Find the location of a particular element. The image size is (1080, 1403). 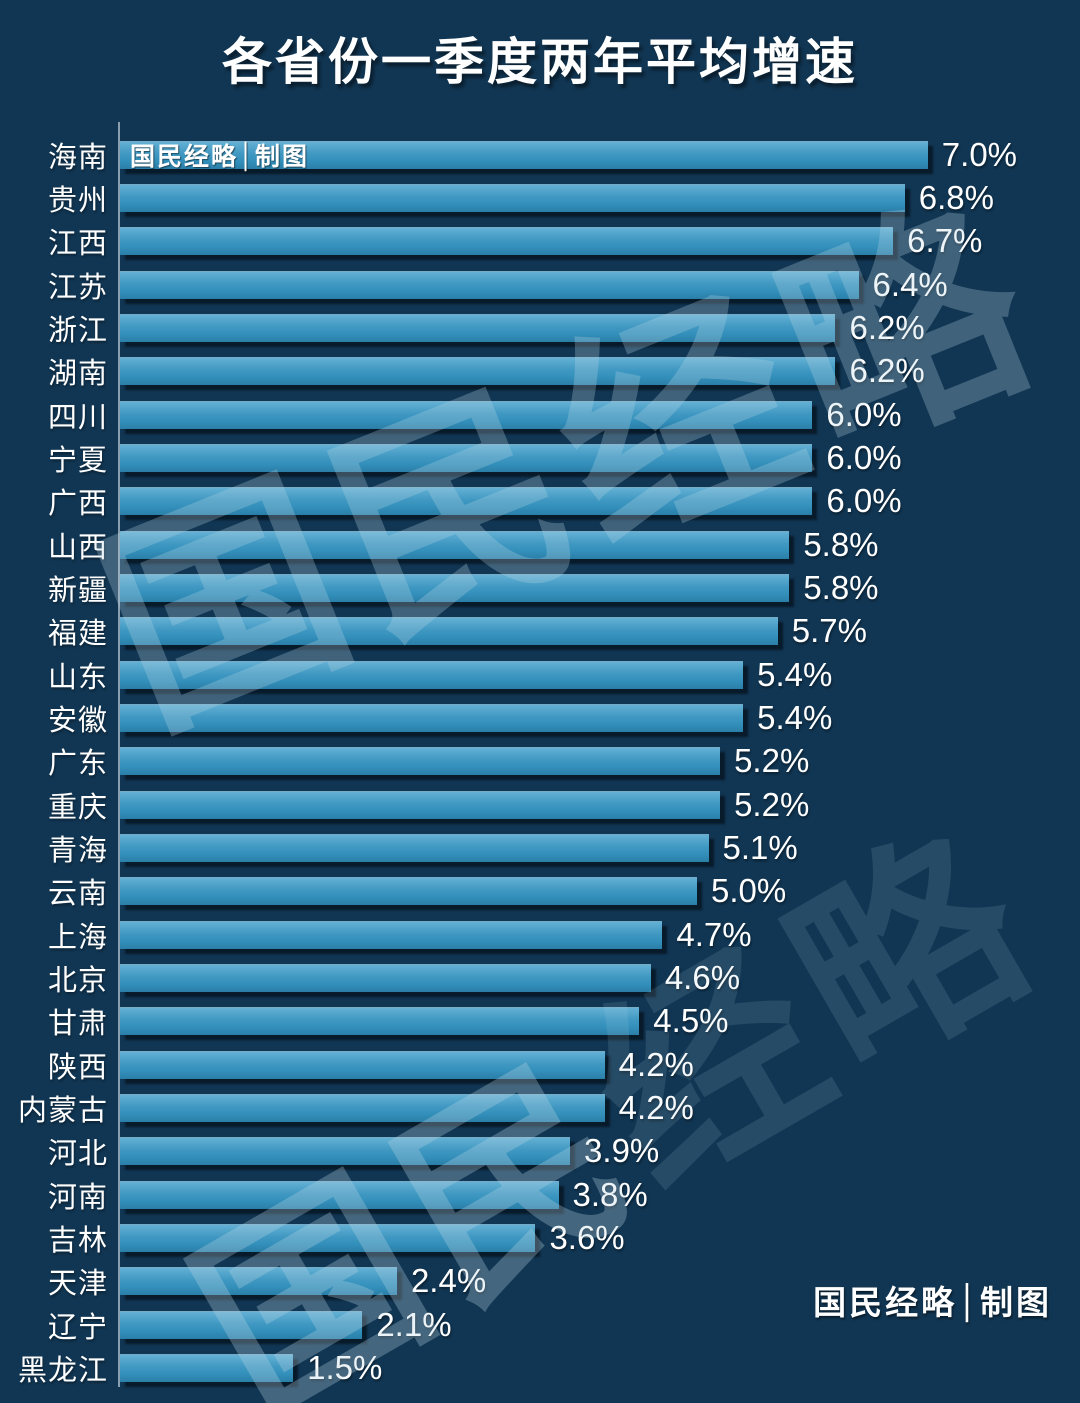

bar-track: 4.7% is located at coordinates (600, 935).